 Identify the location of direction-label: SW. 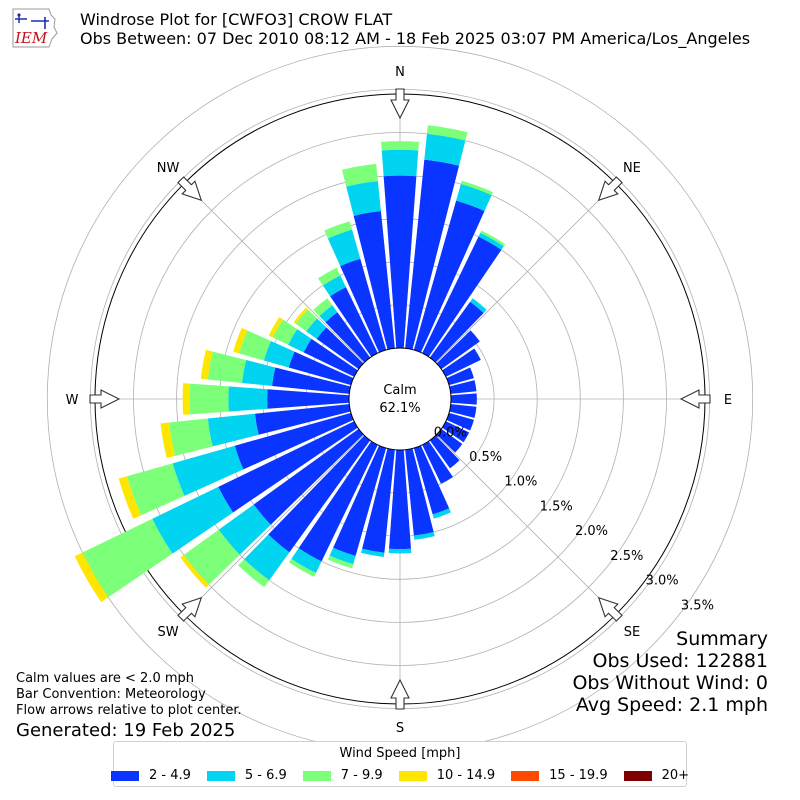
(168, 632).